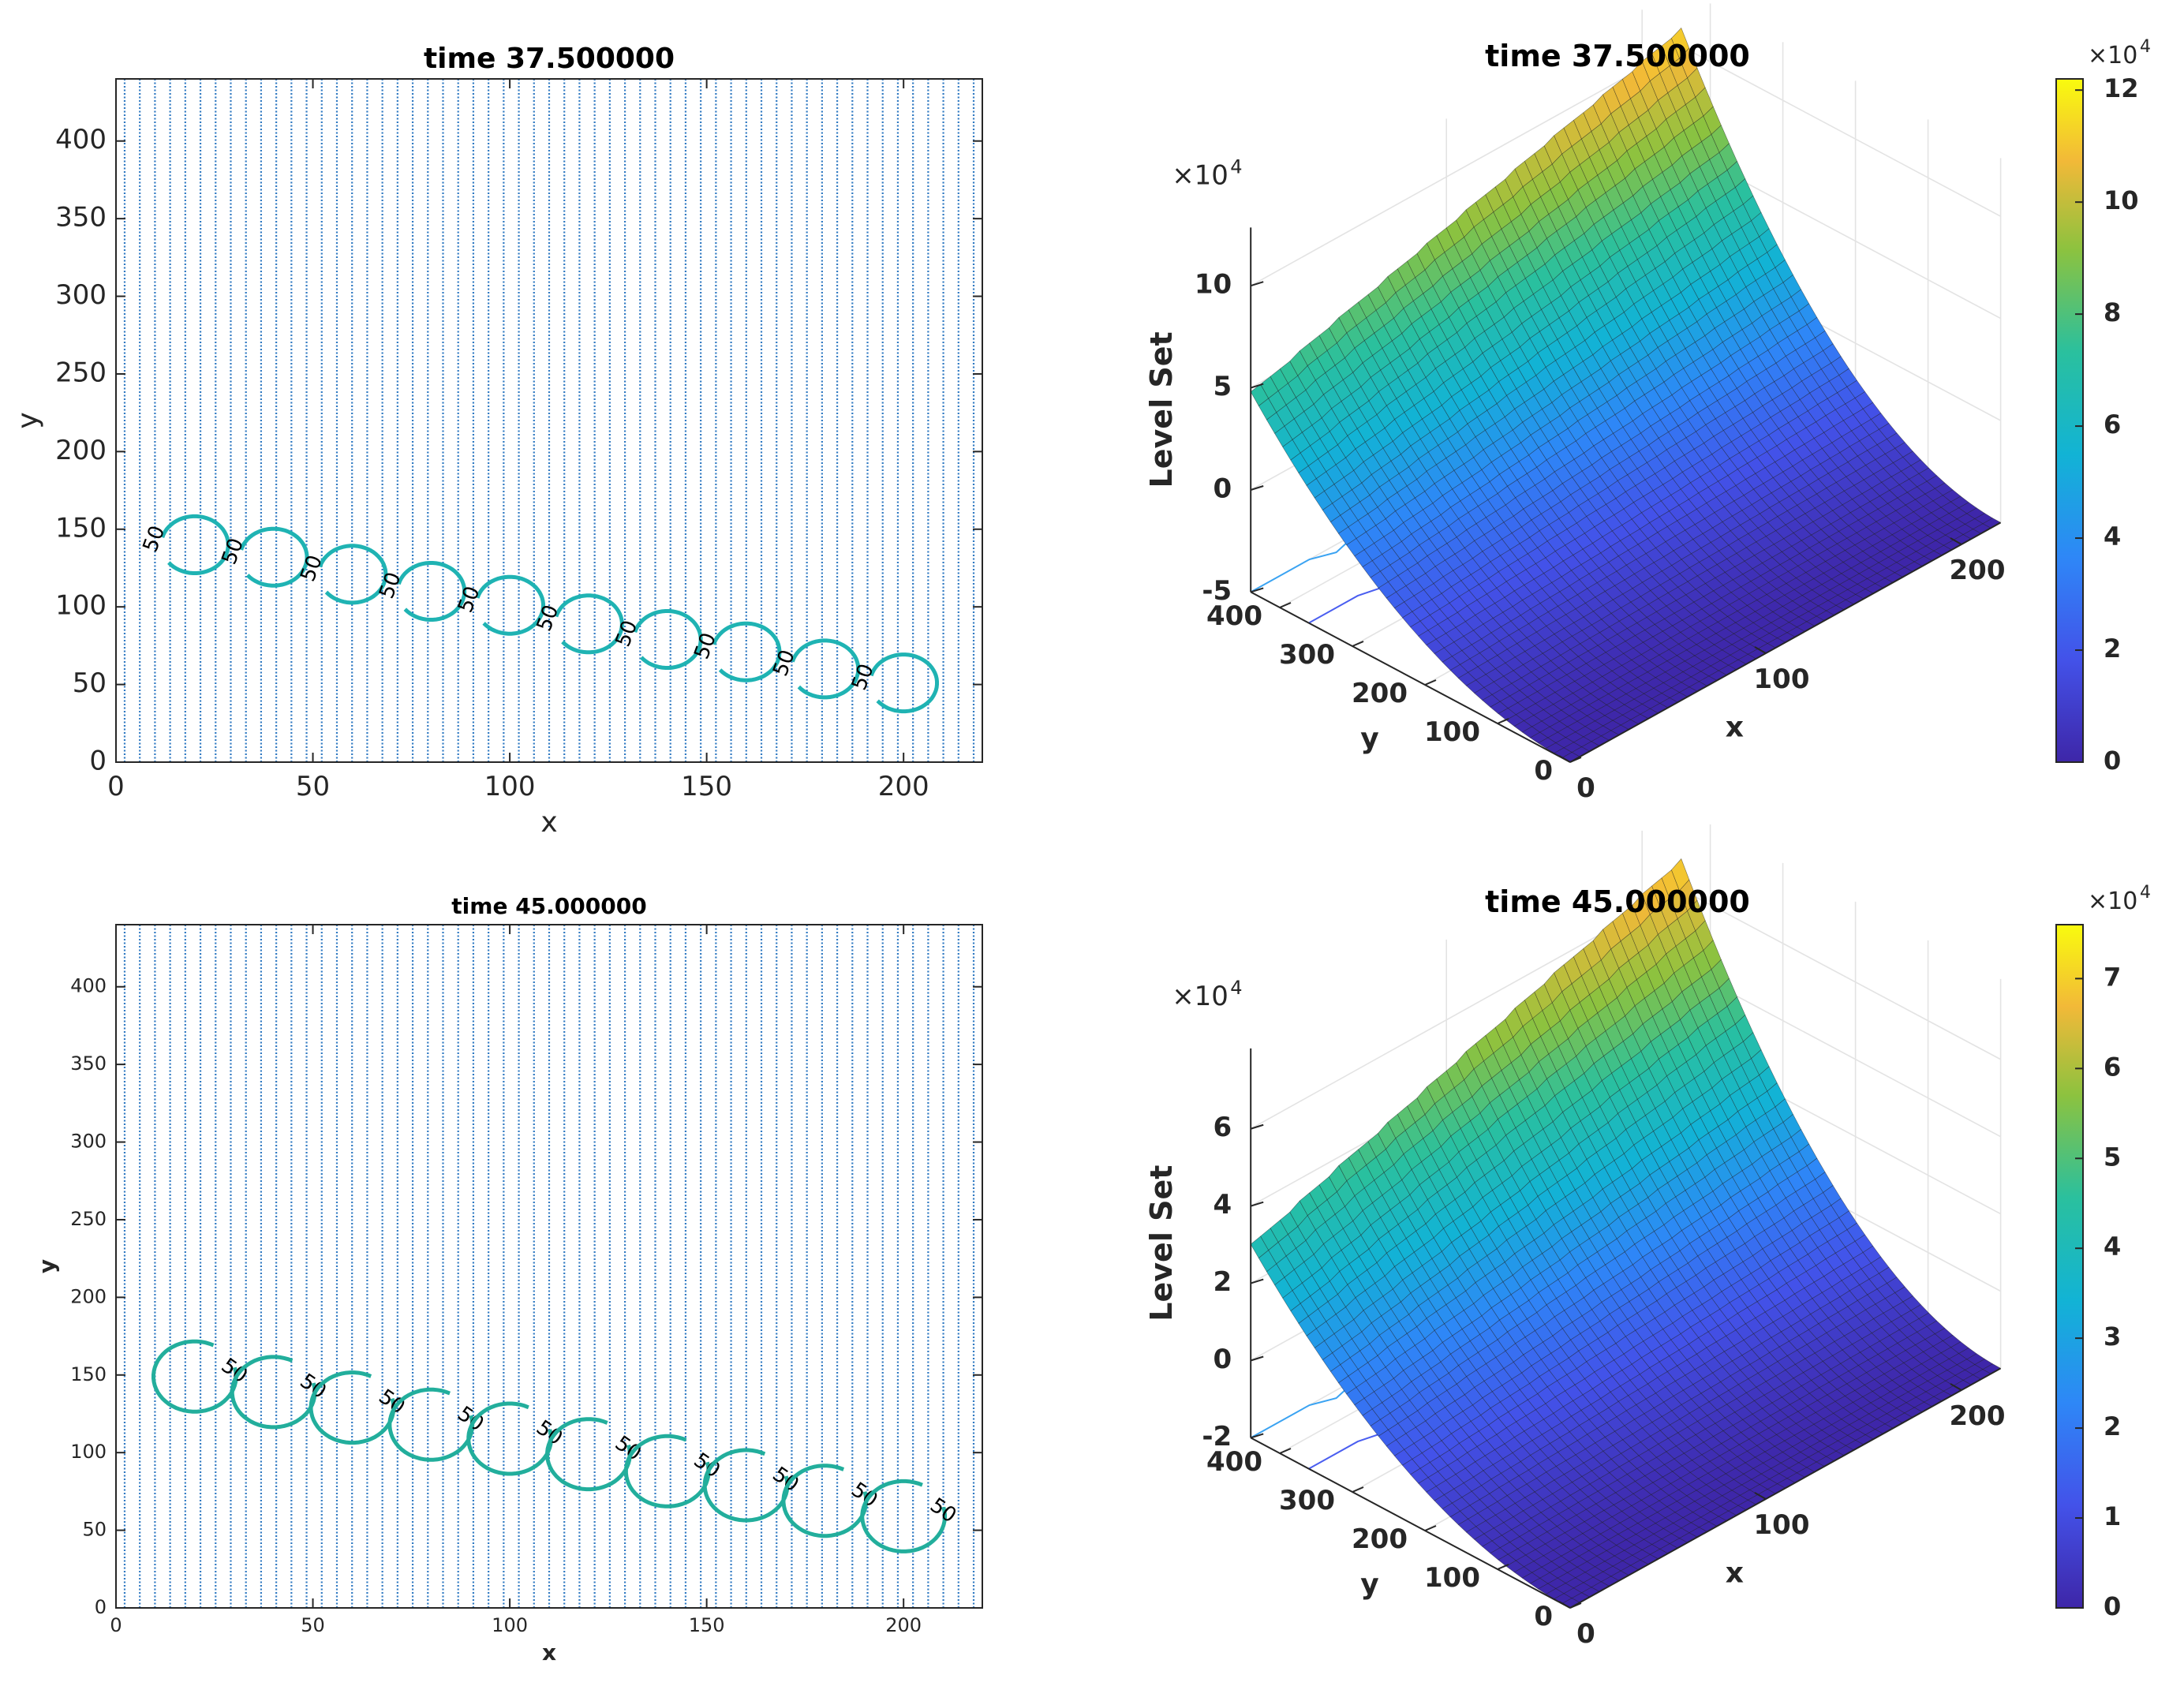 The image size is (2184, 1701). What do you see at coordinates (2121, 200) in the screenshot?
I see `colorbar-tick-label: 10` at bounding box center [2121, 200].